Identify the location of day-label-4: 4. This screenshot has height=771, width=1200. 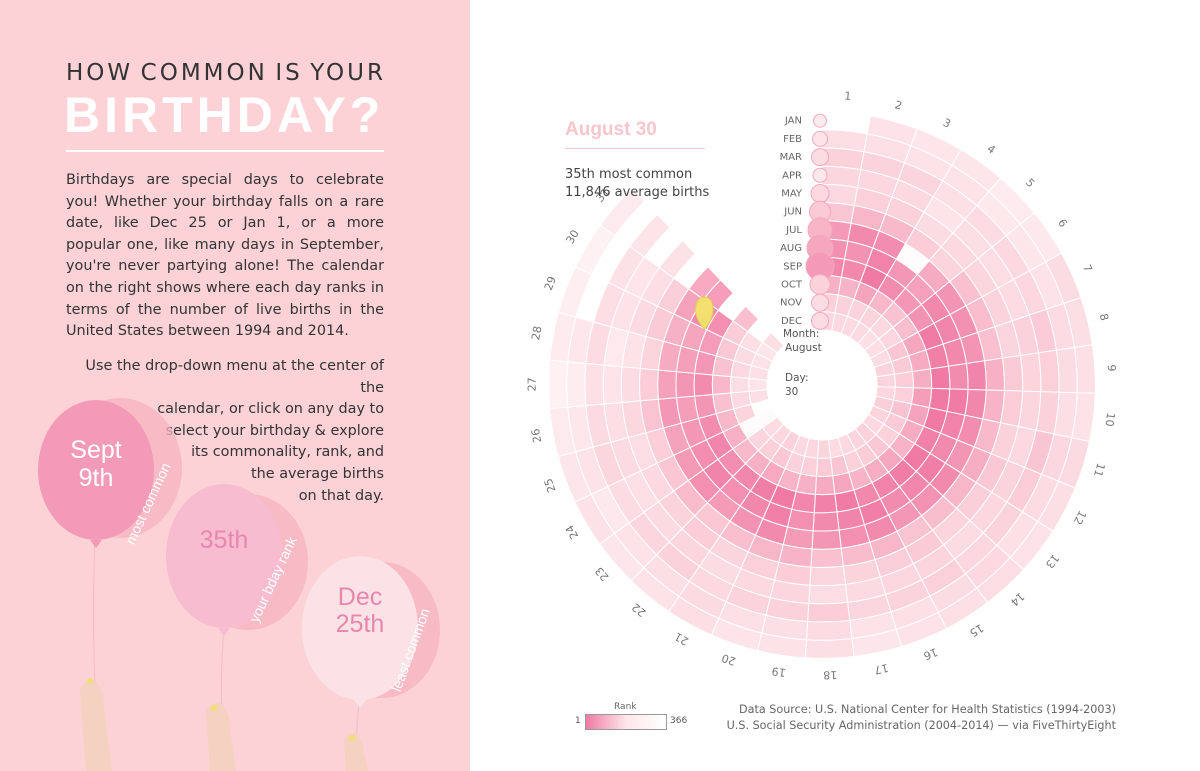
(990, 149).